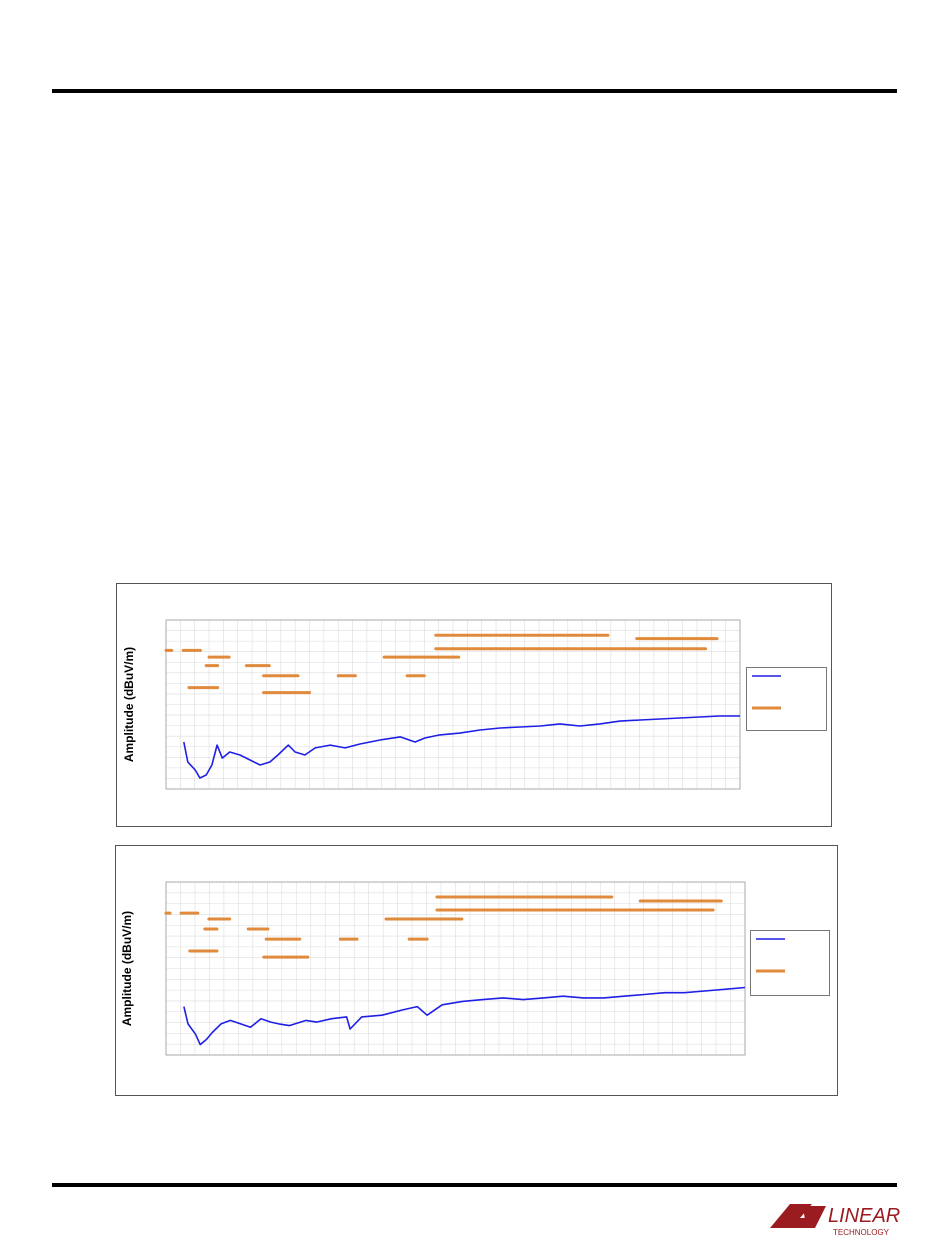 This screenshot has height=1246, width=950. What do you see at coordinates (798, 1216) in the screenshot?
I see `logo-mark` at bounding box center [798, 1216].